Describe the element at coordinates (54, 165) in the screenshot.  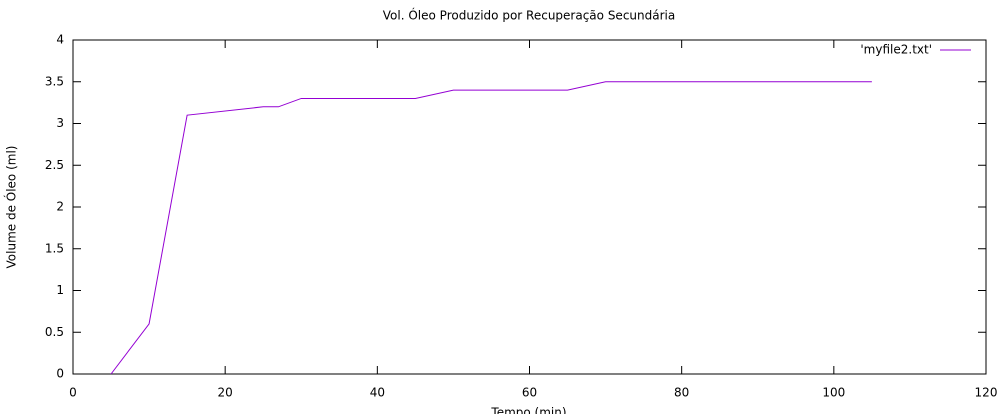
I see `y-tick-label: 2.5` at that location.